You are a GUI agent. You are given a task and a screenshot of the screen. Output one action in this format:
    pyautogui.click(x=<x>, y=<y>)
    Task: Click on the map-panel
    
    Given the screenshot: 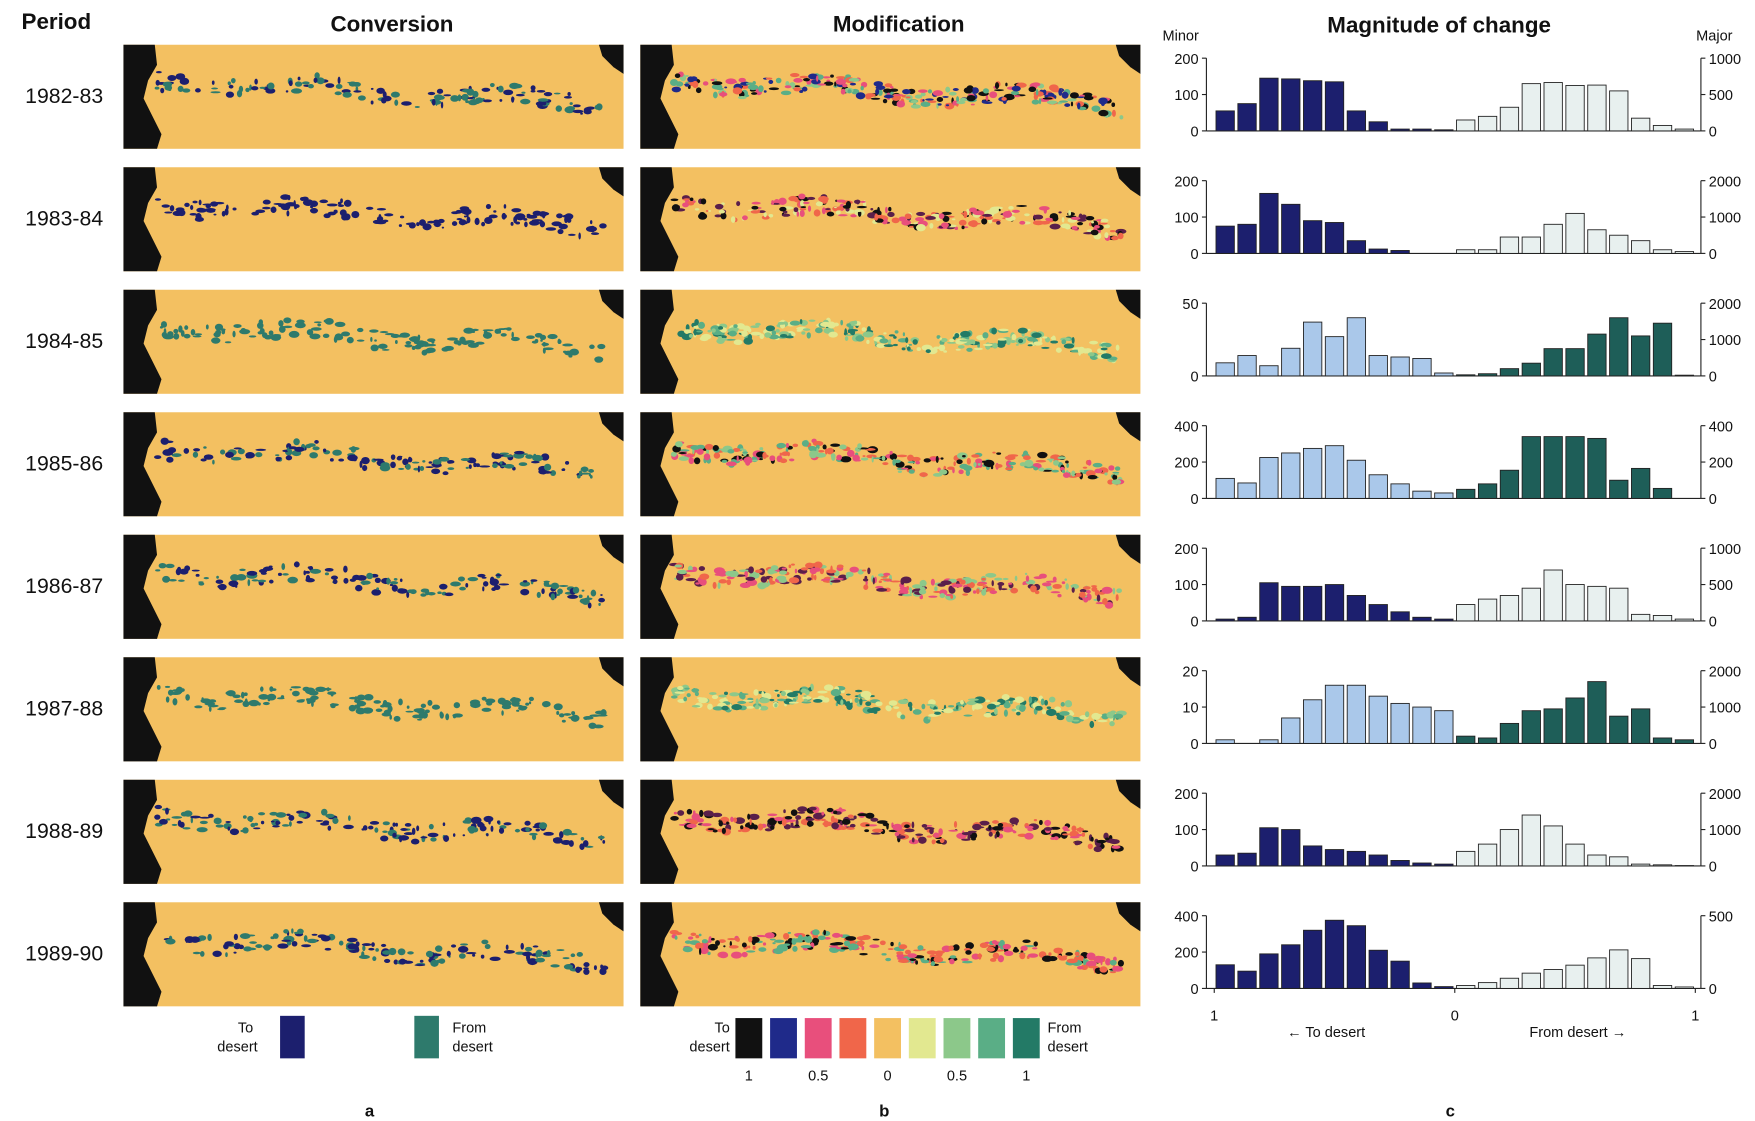 What is the action you would take?
    pyautogui.click(x=890, y=832)
    